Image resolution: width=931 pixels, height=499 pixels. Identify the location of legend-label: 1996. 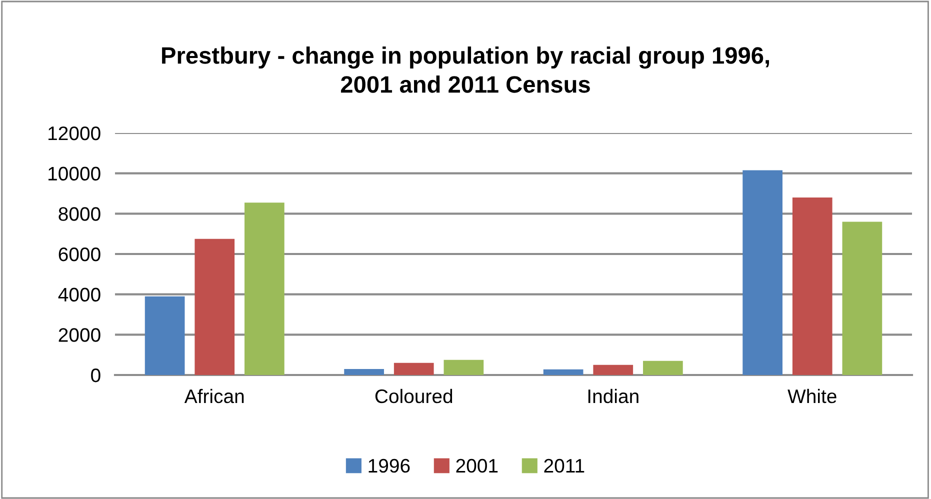
(389, 465).